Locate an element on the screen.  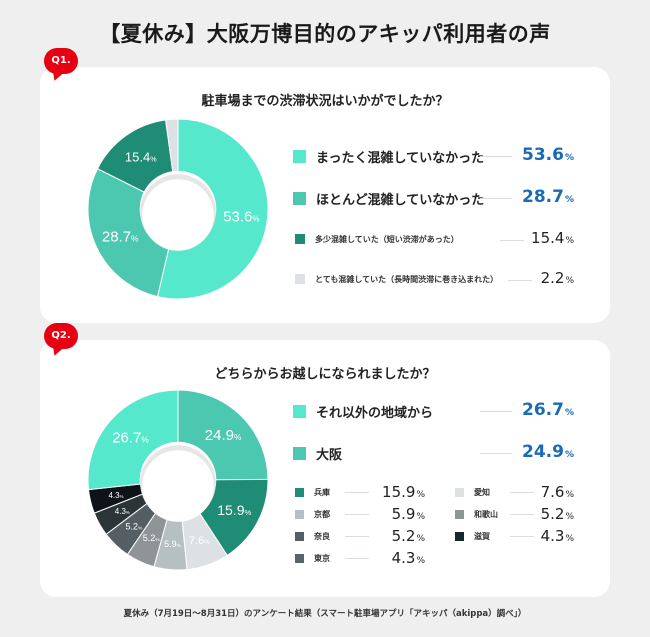
q2-legend-item: 奈良 is located at coordinates (312, 536).